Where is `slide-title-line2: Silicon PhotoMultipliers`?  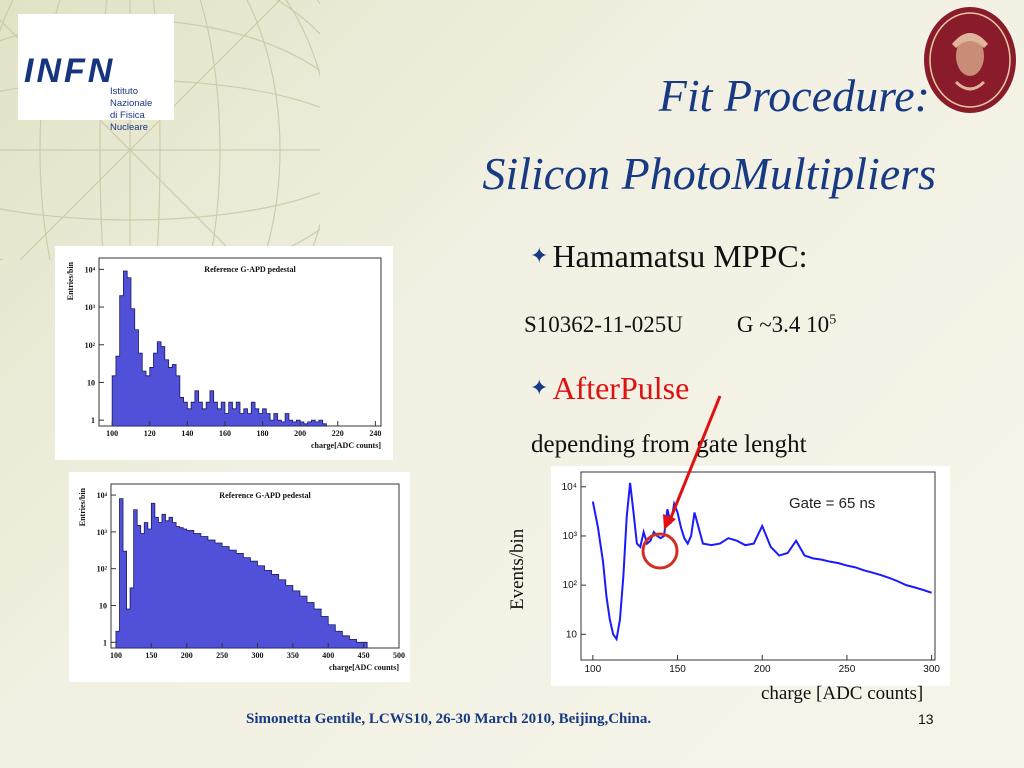
slide-title-line2: Silicon PhotoMultipliers is located at coordinates (709, 173).